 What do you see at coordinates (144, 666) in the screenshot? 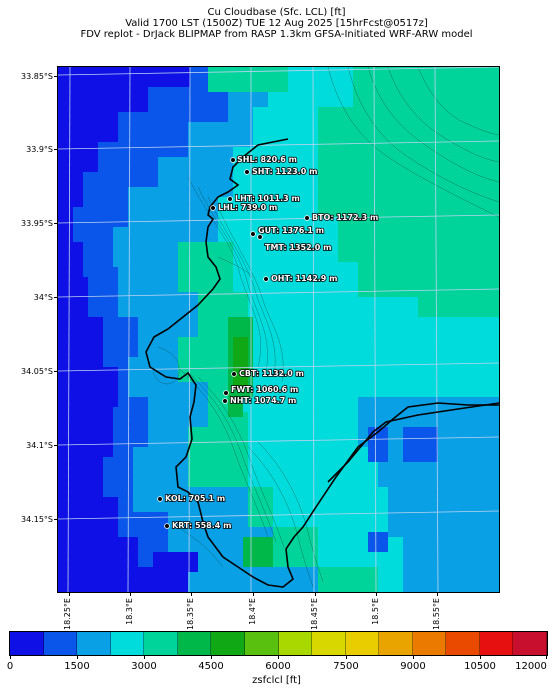
I see `colorbar-tick-label: 3000` at bounding box center [144, 666].